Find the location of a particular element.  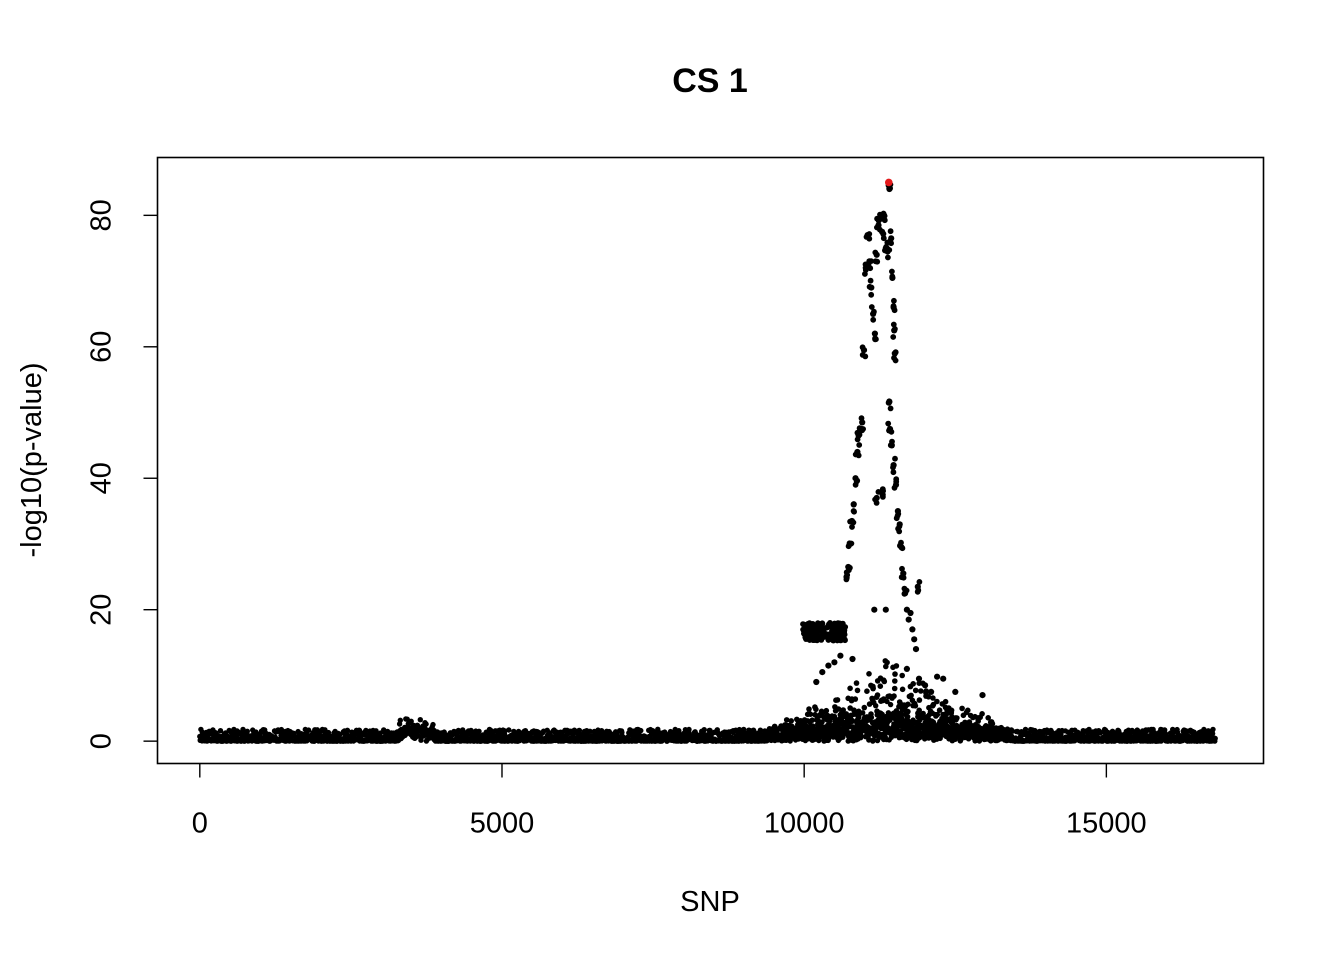

x-tick-label: 5000 is located at coordinates (502, 824).